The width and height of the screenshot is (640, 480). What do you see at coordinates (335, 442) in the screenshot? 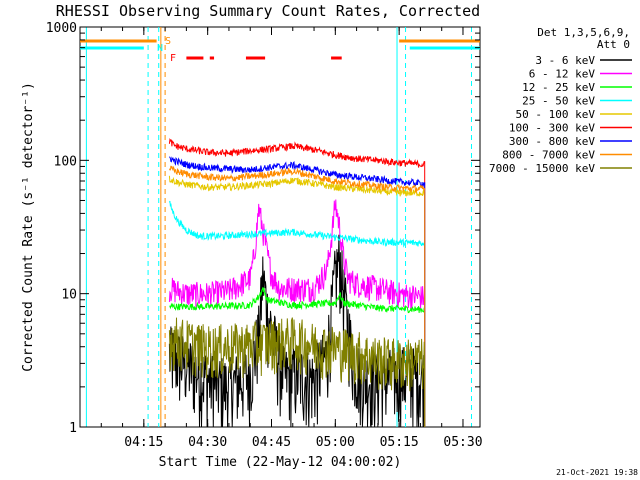
I see `x-tick-label: 05:00` at bounding box center [335, 442].